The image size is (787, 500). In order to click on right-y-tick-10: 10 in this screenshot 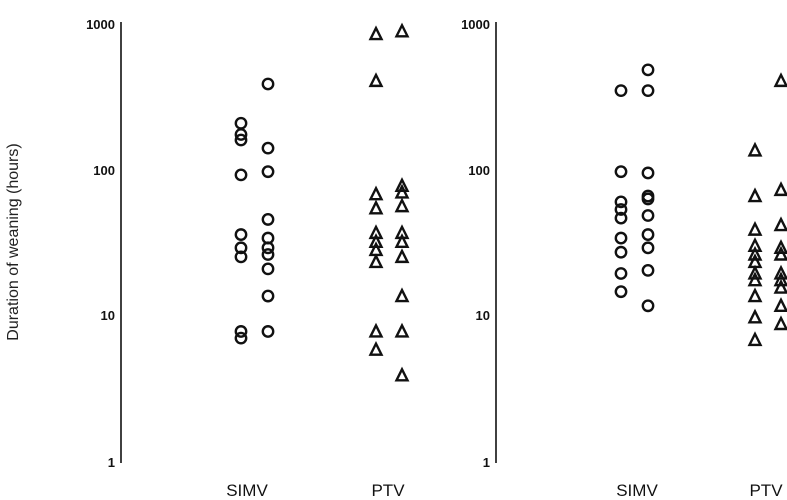, I will do `click(483, 315)`.